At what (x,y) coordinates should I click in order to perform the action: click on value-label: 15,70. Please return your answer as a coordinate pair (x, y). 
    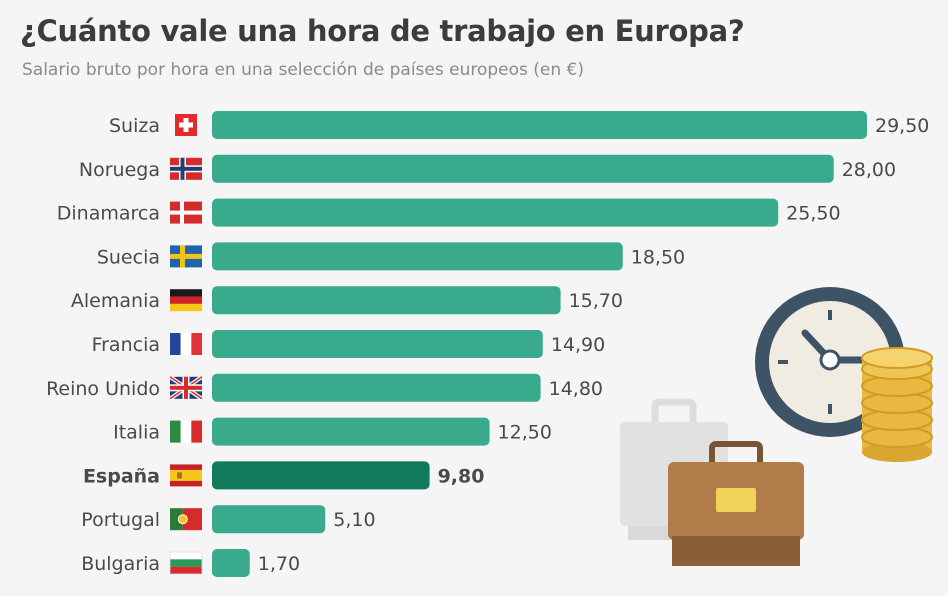
    Looking at the image, I should click on (596, 301).